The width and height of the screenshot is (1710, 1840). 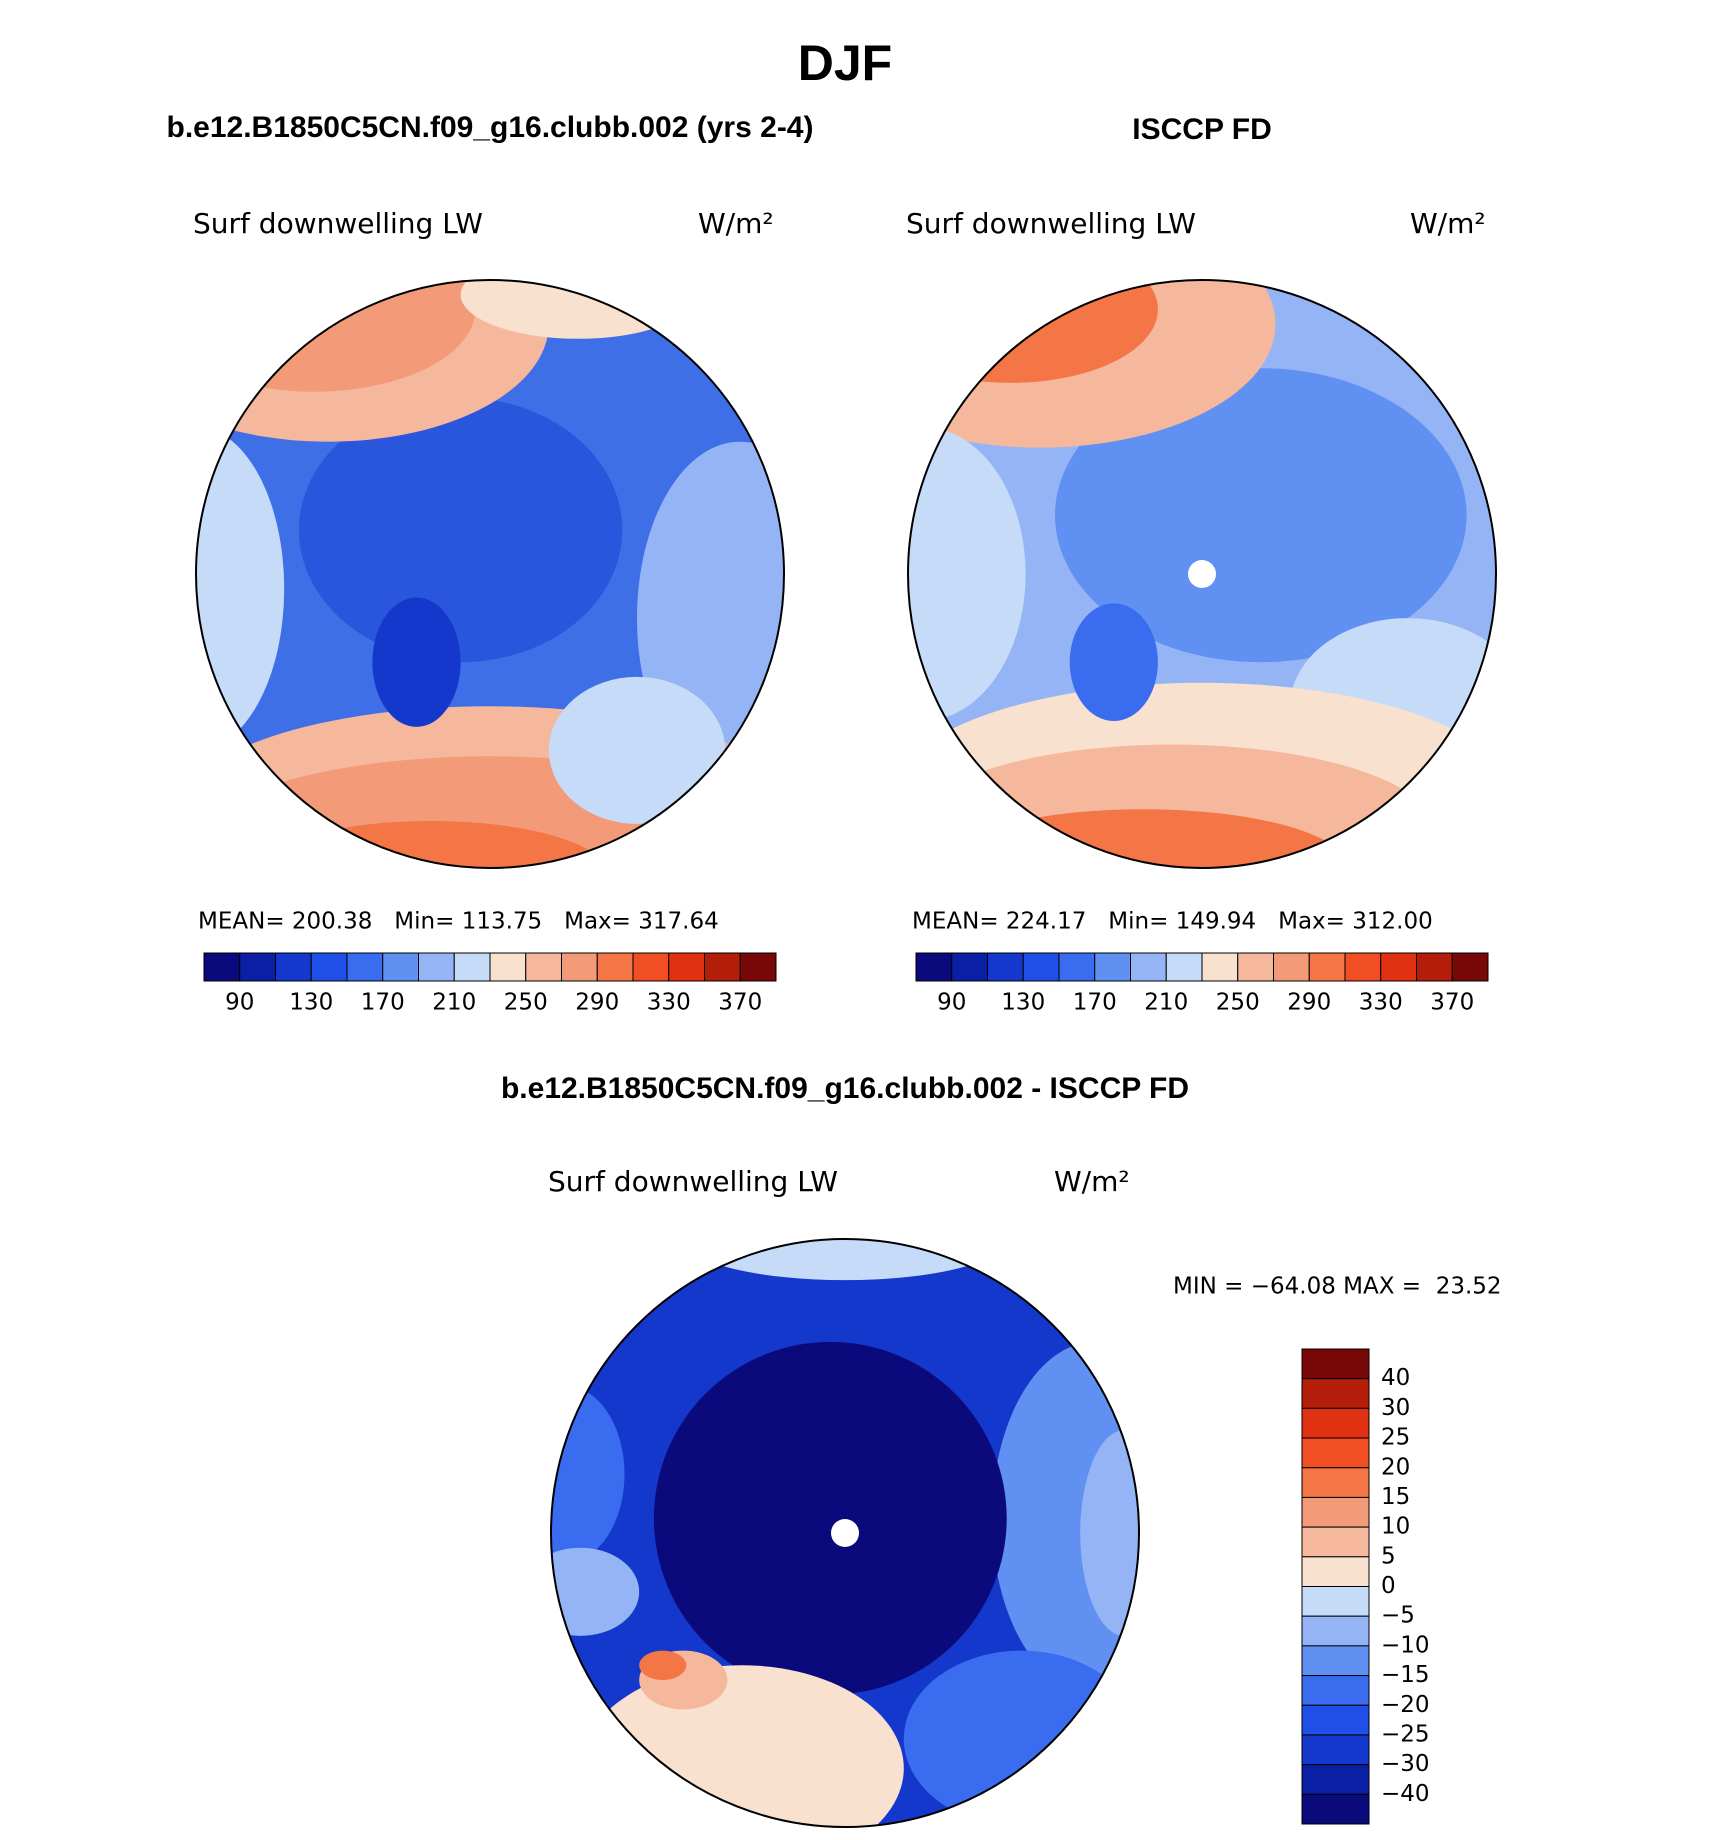 I want to click on stats: MEAN= 224.17 Min= 149.94 Max= 312.00, so click(x=1172, y=922).